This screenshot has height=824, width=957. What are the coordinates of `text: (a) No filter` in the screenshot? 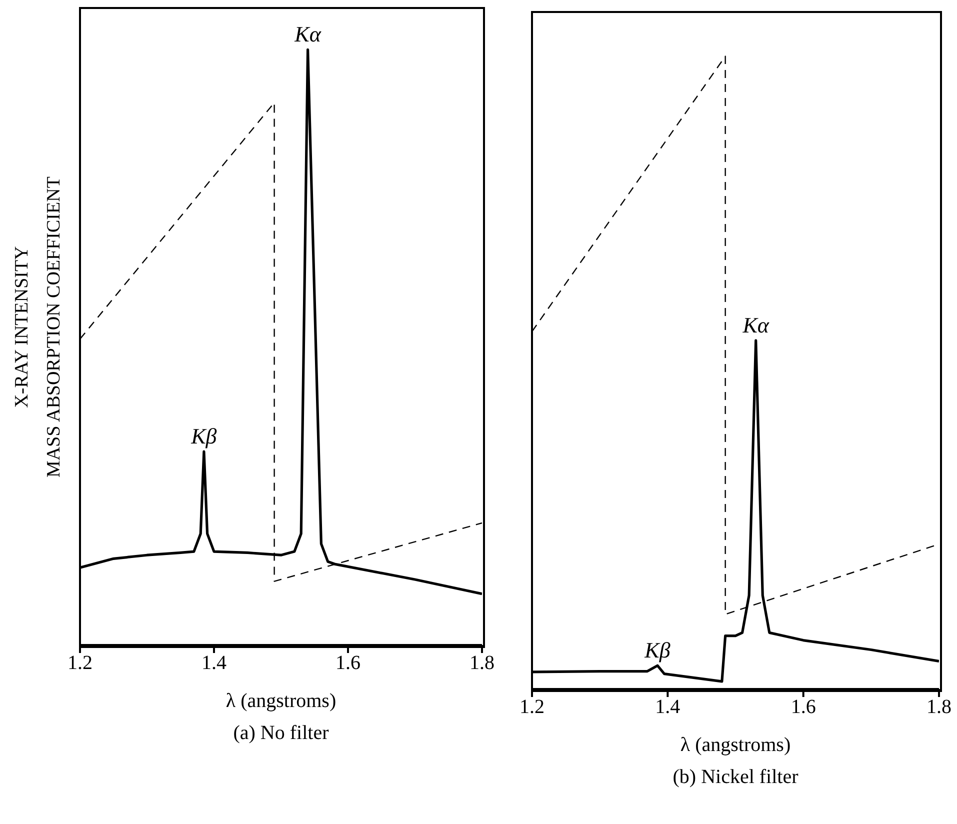 It's located at (281, 733).